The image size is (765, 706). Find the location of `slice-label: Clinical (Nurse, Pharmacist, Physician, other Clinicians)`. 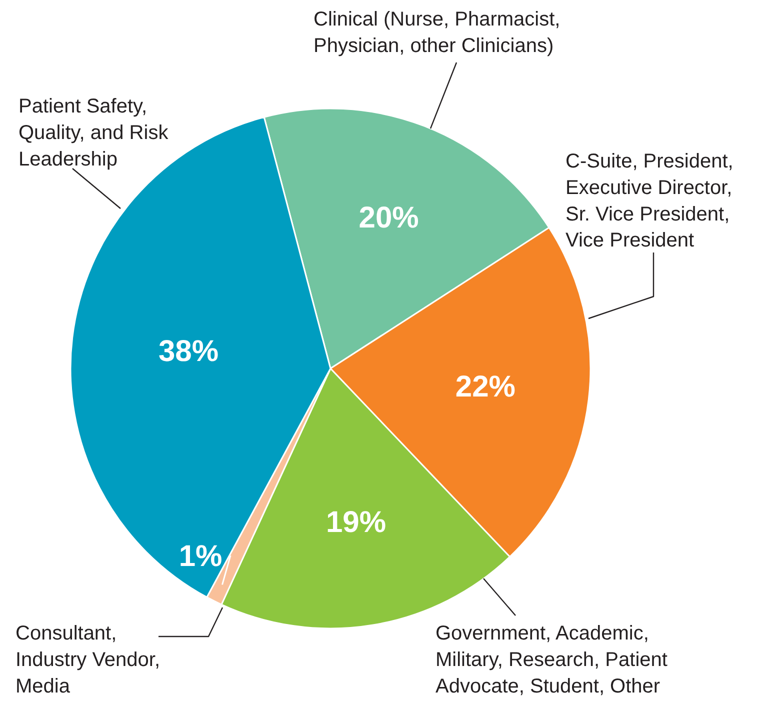

slice-label: Clinical (Nurse, Pharmacist, Physician, other Clinicians) is located at coordinates (437, 32).